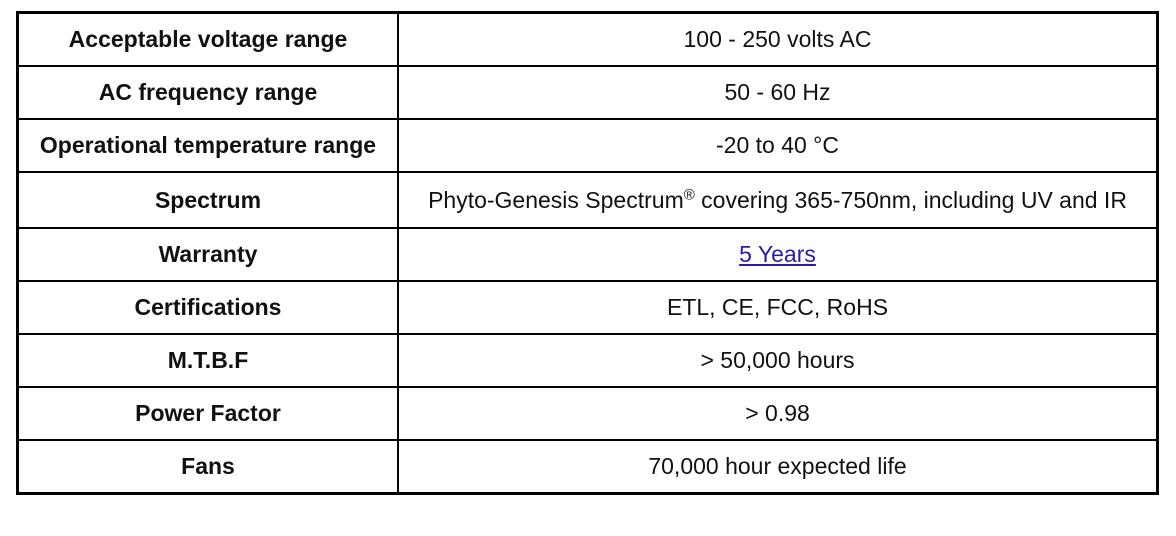 The image size is (1176, 536). I want to click on table-row: M.T.B.F > 50,000 hours, so click(587, 360).